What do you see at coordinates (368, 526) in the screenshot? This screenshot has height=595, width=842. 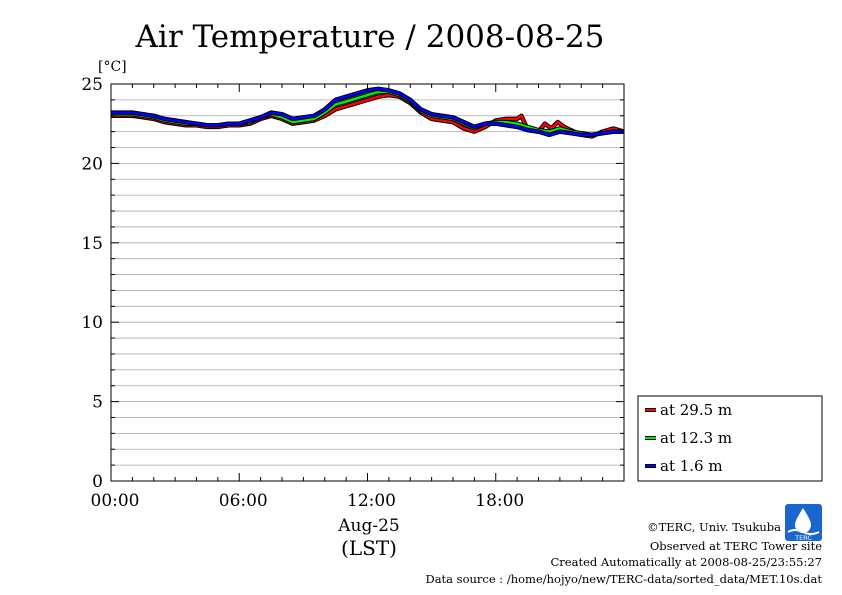 I see `x-axis-date-label: Aug-25` at bounding box center [368, 526].